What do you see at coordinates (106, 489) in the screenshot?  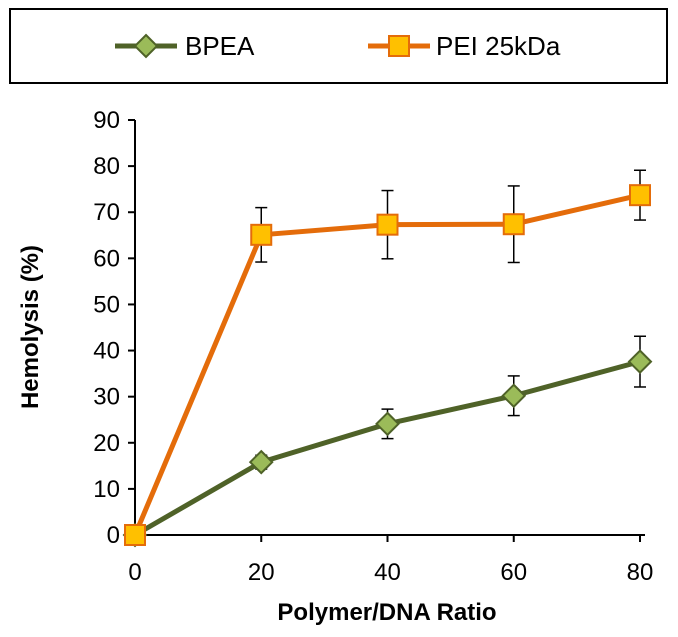 I see `y-tick-label: 10` at bounding box center [106, 489].